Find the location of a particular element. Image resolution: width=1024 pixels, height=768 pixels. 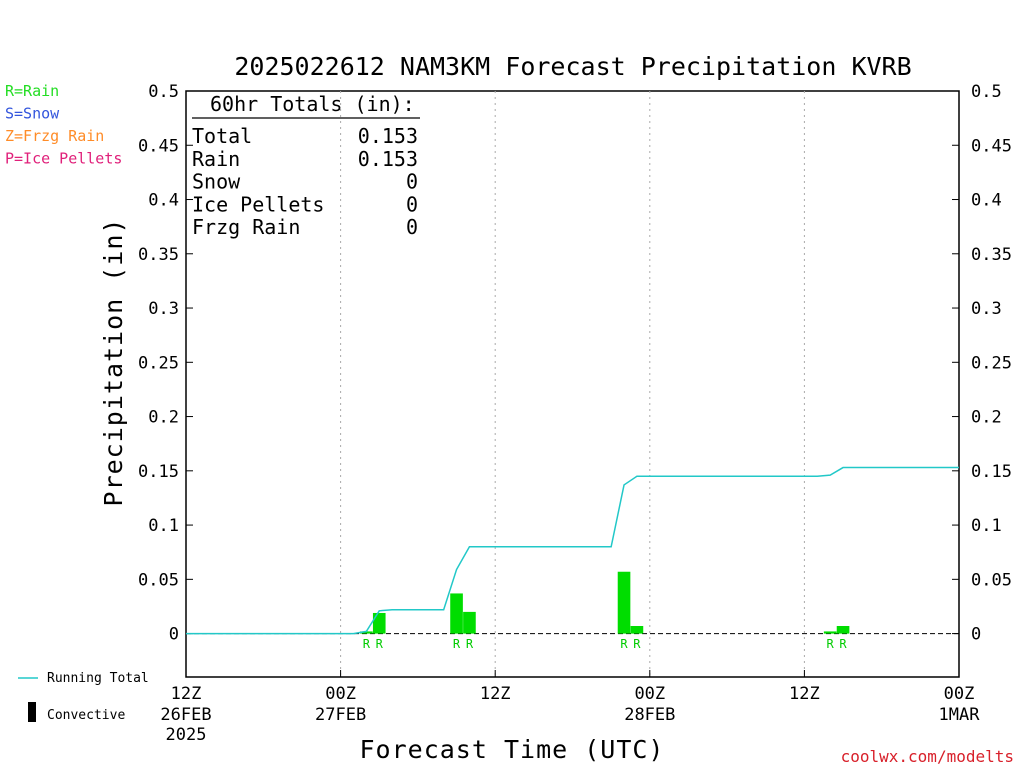

convective-key-label: Convective is located at coordinates (86, 715).